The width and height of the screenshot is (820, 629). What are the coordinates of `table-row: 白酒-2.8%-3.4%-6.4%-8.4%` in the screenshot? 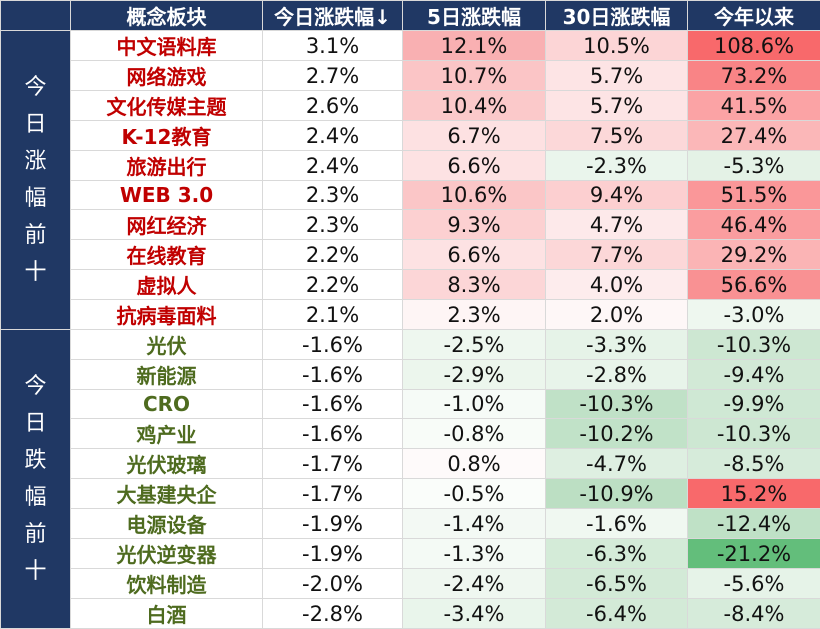 It's located at (410, 614).